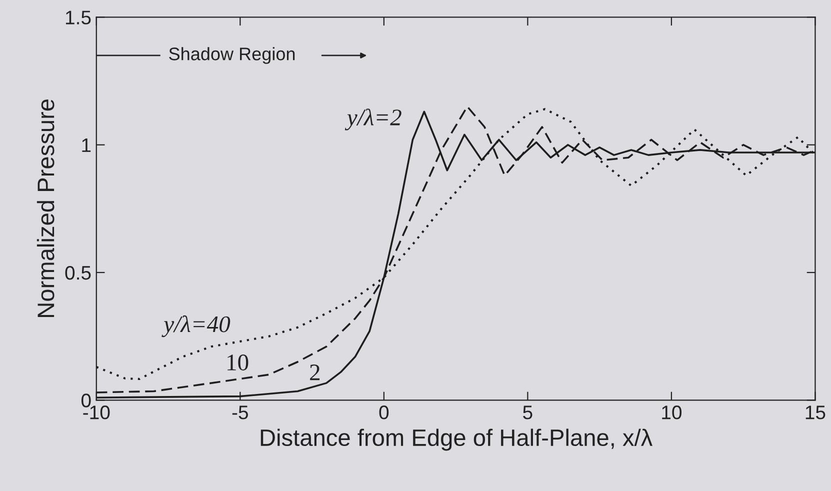  Describe the element at coordinates (238, 362) in the screenshot. I see `annotation: 10` at that location.